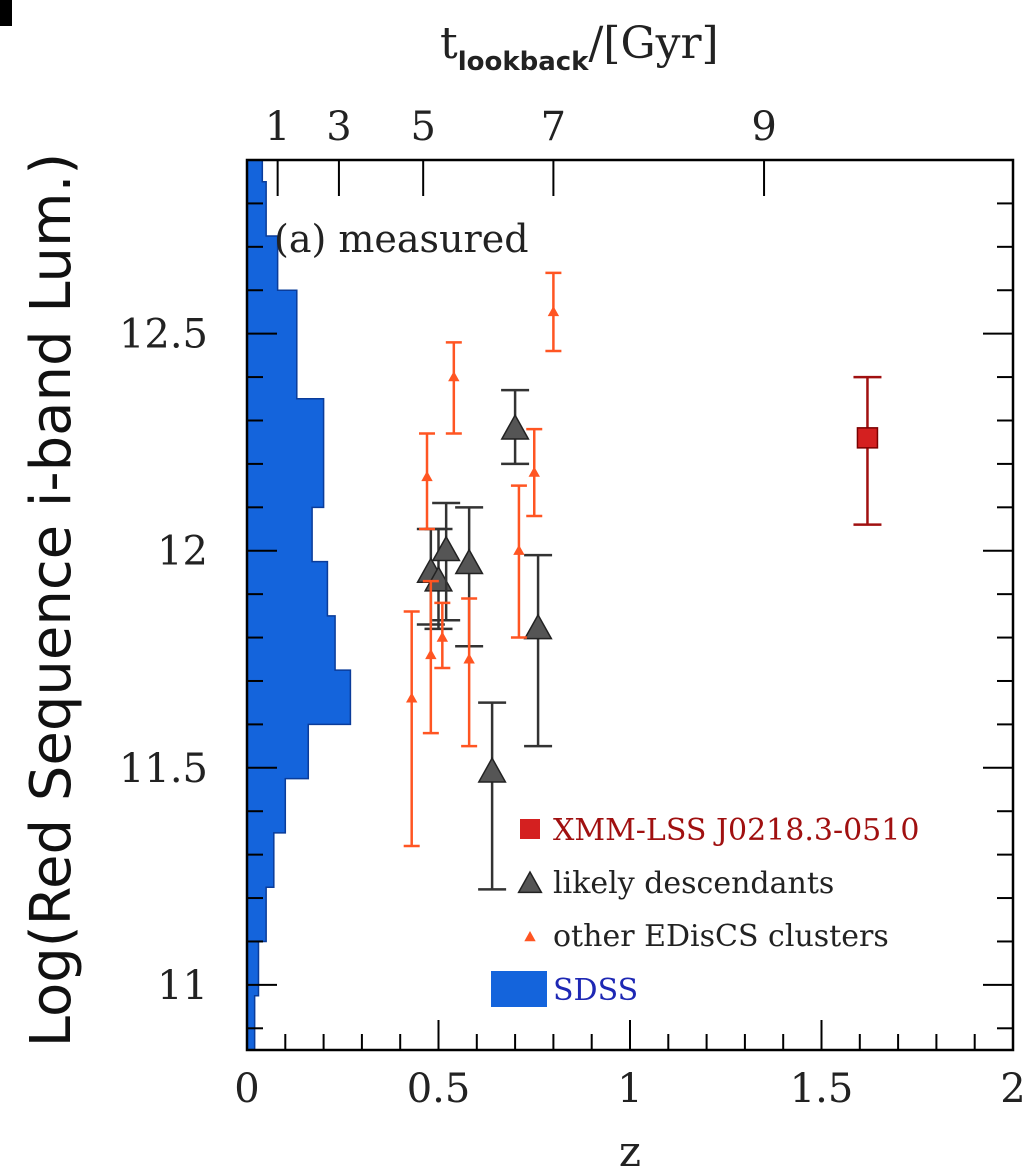  Describe the element at coordinates (530, 882) in the screenshot. I see `legend-marker-triangle` at that location.